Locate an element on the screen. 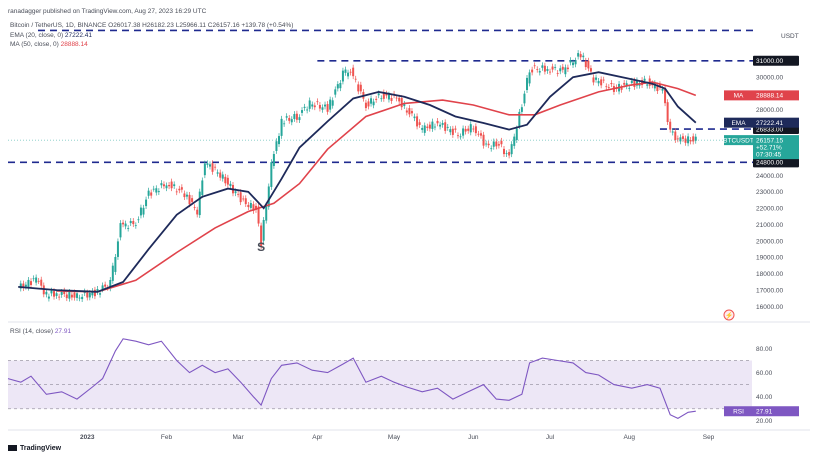 The height and width of the screenshot is (457, 818). price-tick-label: 17000.00 is located at coordinates (769, 290).